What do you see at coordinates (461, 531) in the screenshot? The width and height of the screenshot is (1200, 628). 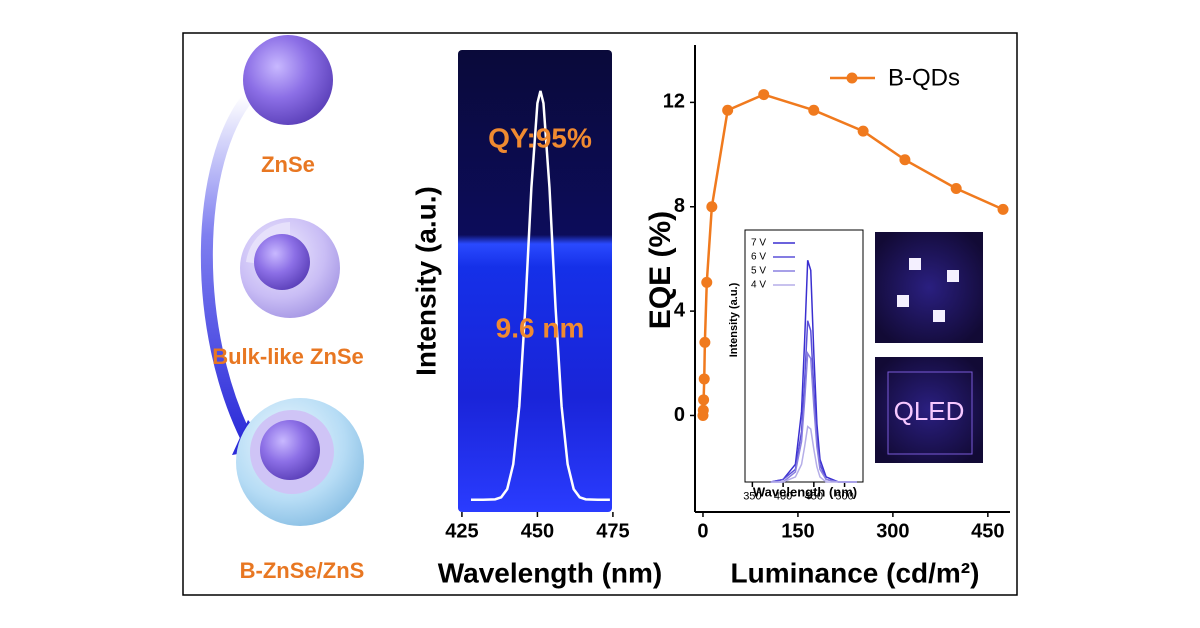 I see `x-tick-label: 425` at bounding box center [461, 531].